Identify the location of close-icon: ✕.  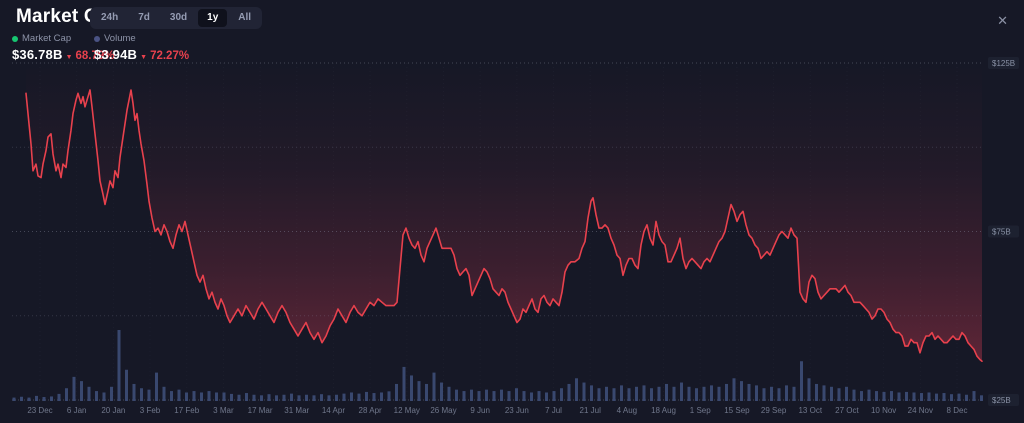
(1002, 20).